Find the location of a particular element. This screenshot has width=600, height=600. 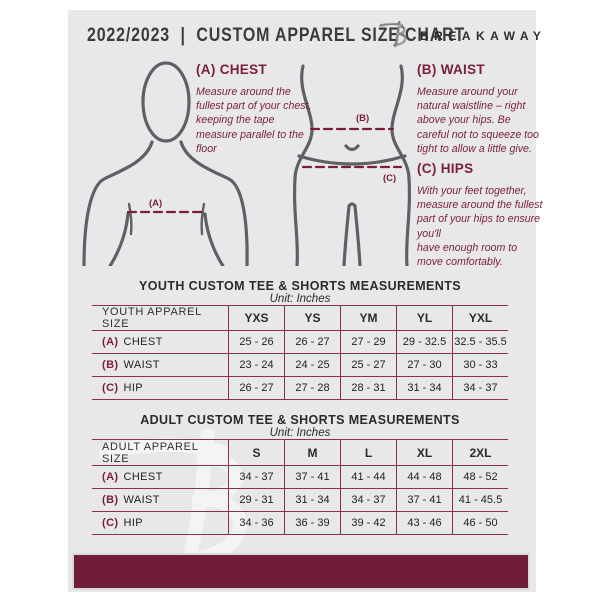

table-value-cell: 41 - 44 is located at coordinates (368, 477).